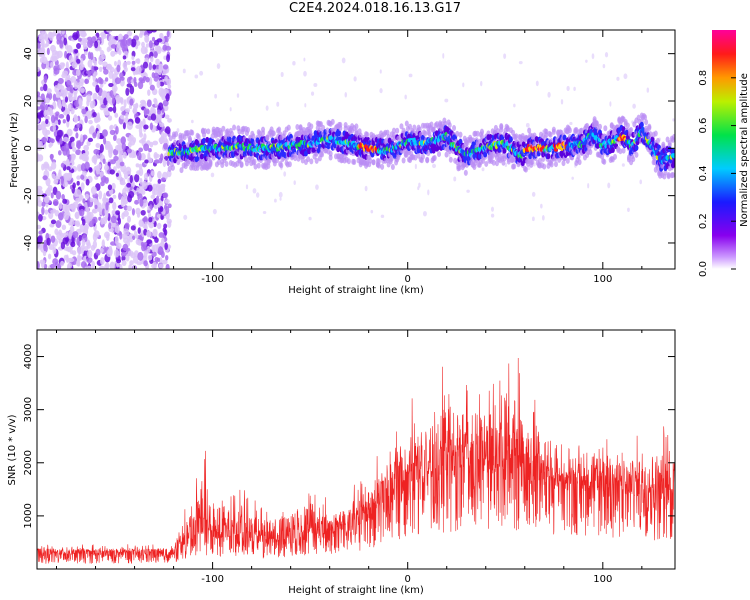 The height and width of the screenshot is (600, 750). Describe the element at coordinates (356, 590) in the screenshot. I see `snr-xlabel: Height of straight line (km)` at that location.